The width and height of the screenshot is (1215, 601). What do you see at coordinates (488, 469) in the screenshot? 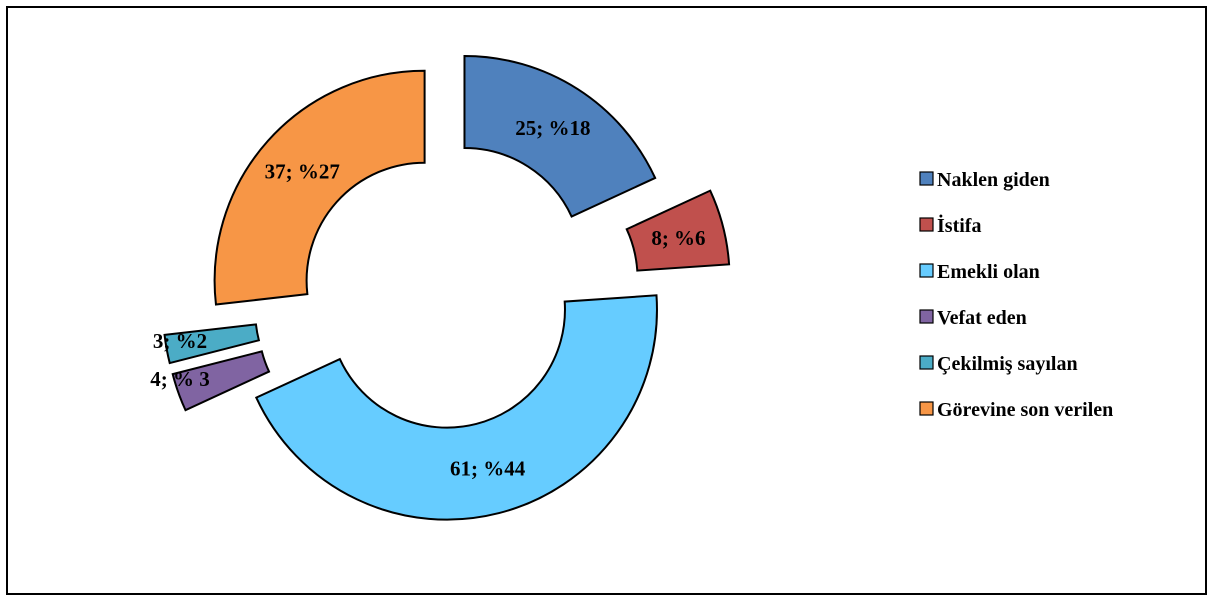
I see `data-label-2: 61; %44` at bounding box center [488, 469].